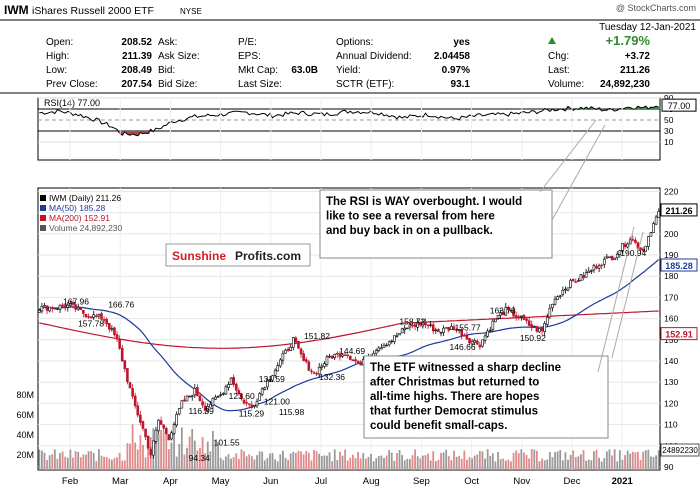  Describe the element at coordinates (354, 42) in the screenshot. I see `stat-label: Options:` at that location.